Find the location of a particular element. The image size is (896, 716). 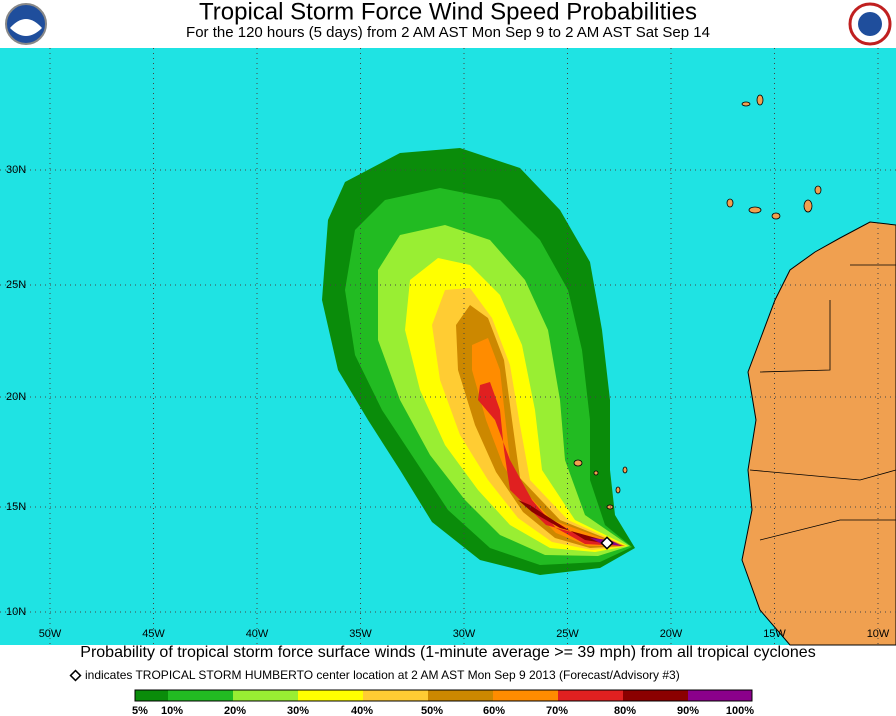

lon-label: 30W is located at coordinates (464, 634).